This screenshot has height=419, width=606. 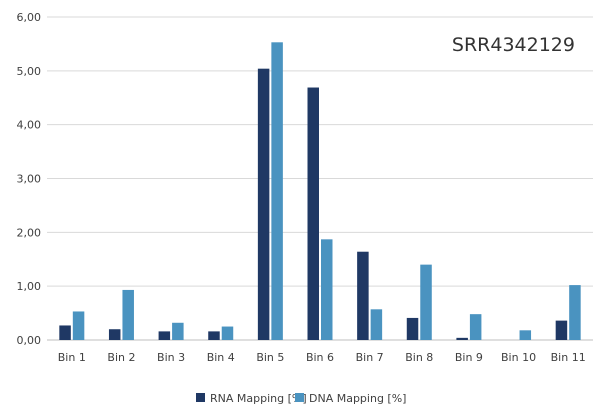 What do you see at coordinates (29, 340) in the screenshot?
I see `y-tick-label: 0,00` at bounding box center [29, 340].